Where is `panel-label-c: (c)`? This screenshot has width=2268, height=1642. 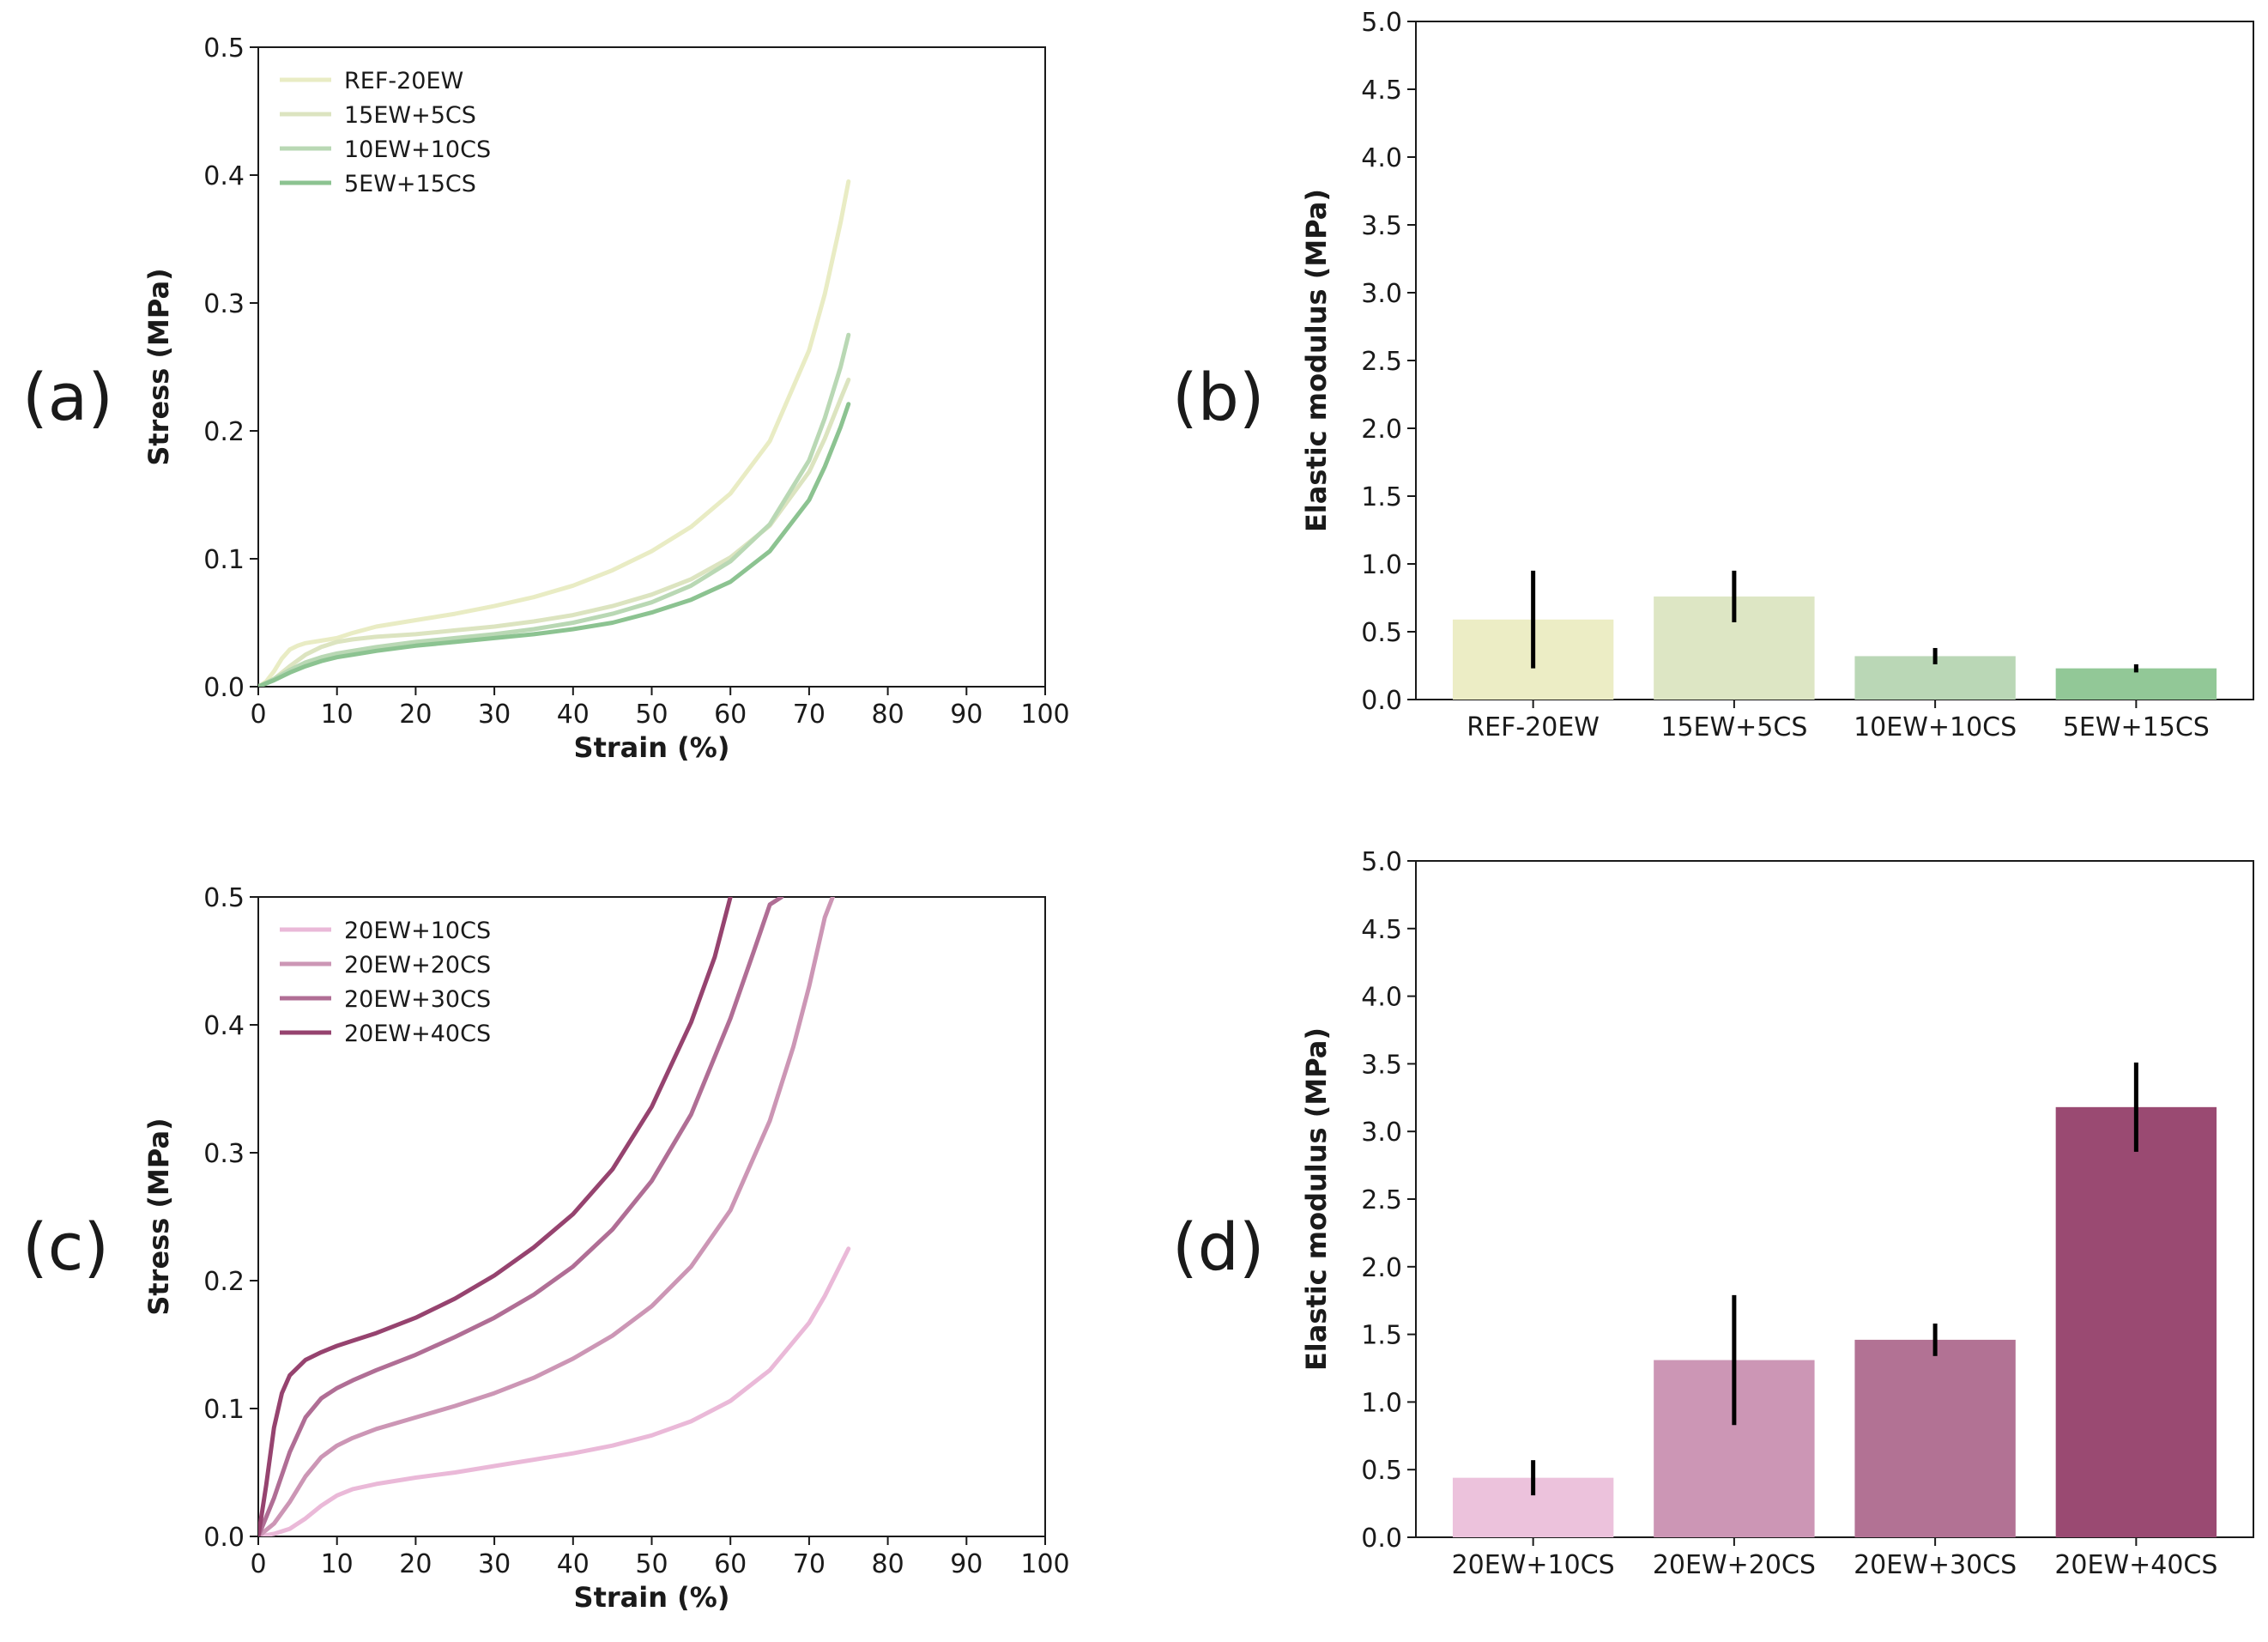
panel-label-c: (c) is located at coordinates (66, 1247).